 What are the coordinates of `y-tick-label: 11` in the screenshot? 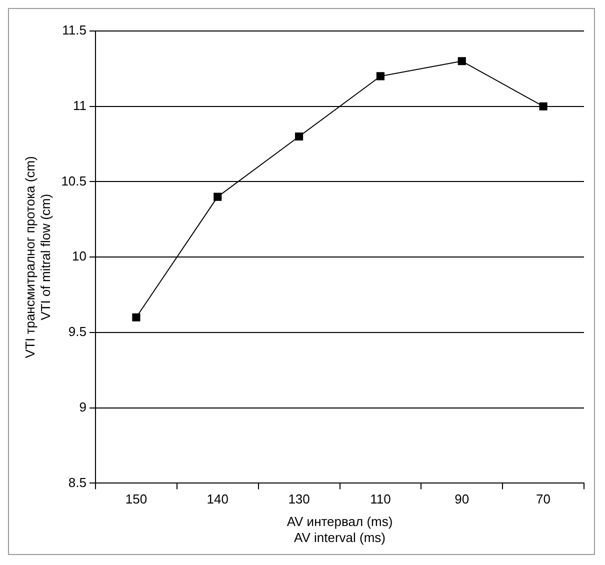 It's located at (79, 105).